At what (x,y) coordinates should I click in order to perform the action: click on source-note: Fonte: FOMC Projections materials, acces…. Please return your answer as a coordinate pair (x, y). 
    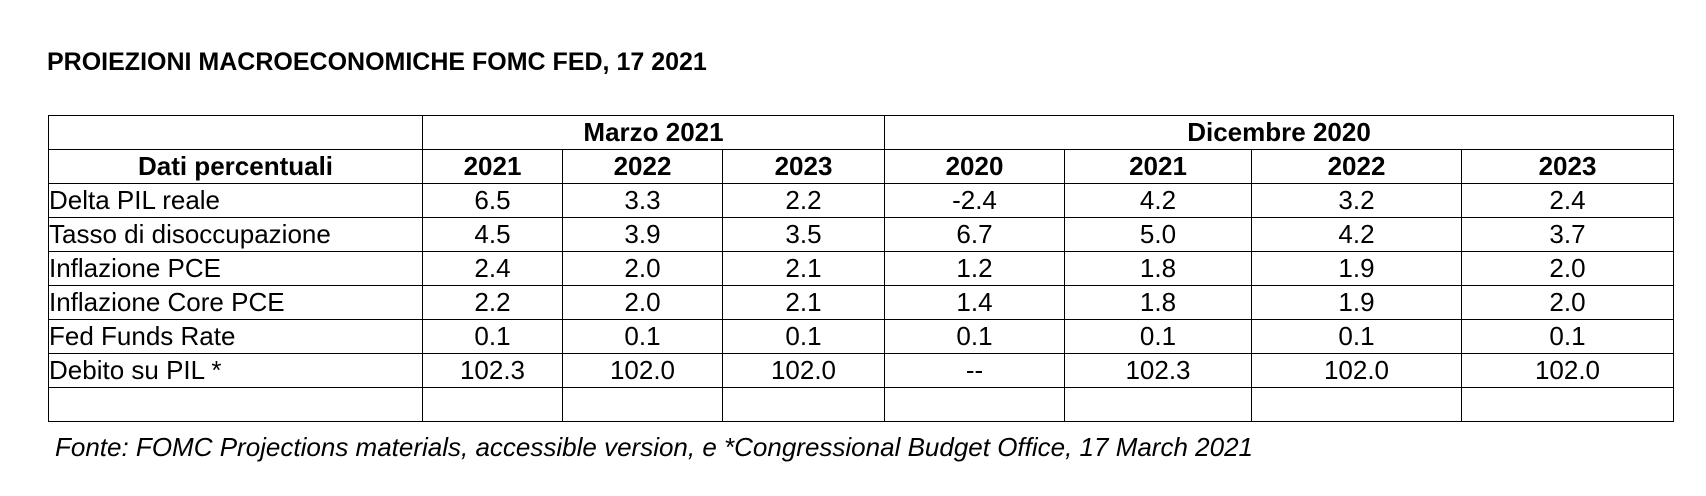
    Looking at the image, I should click on (654, 447).